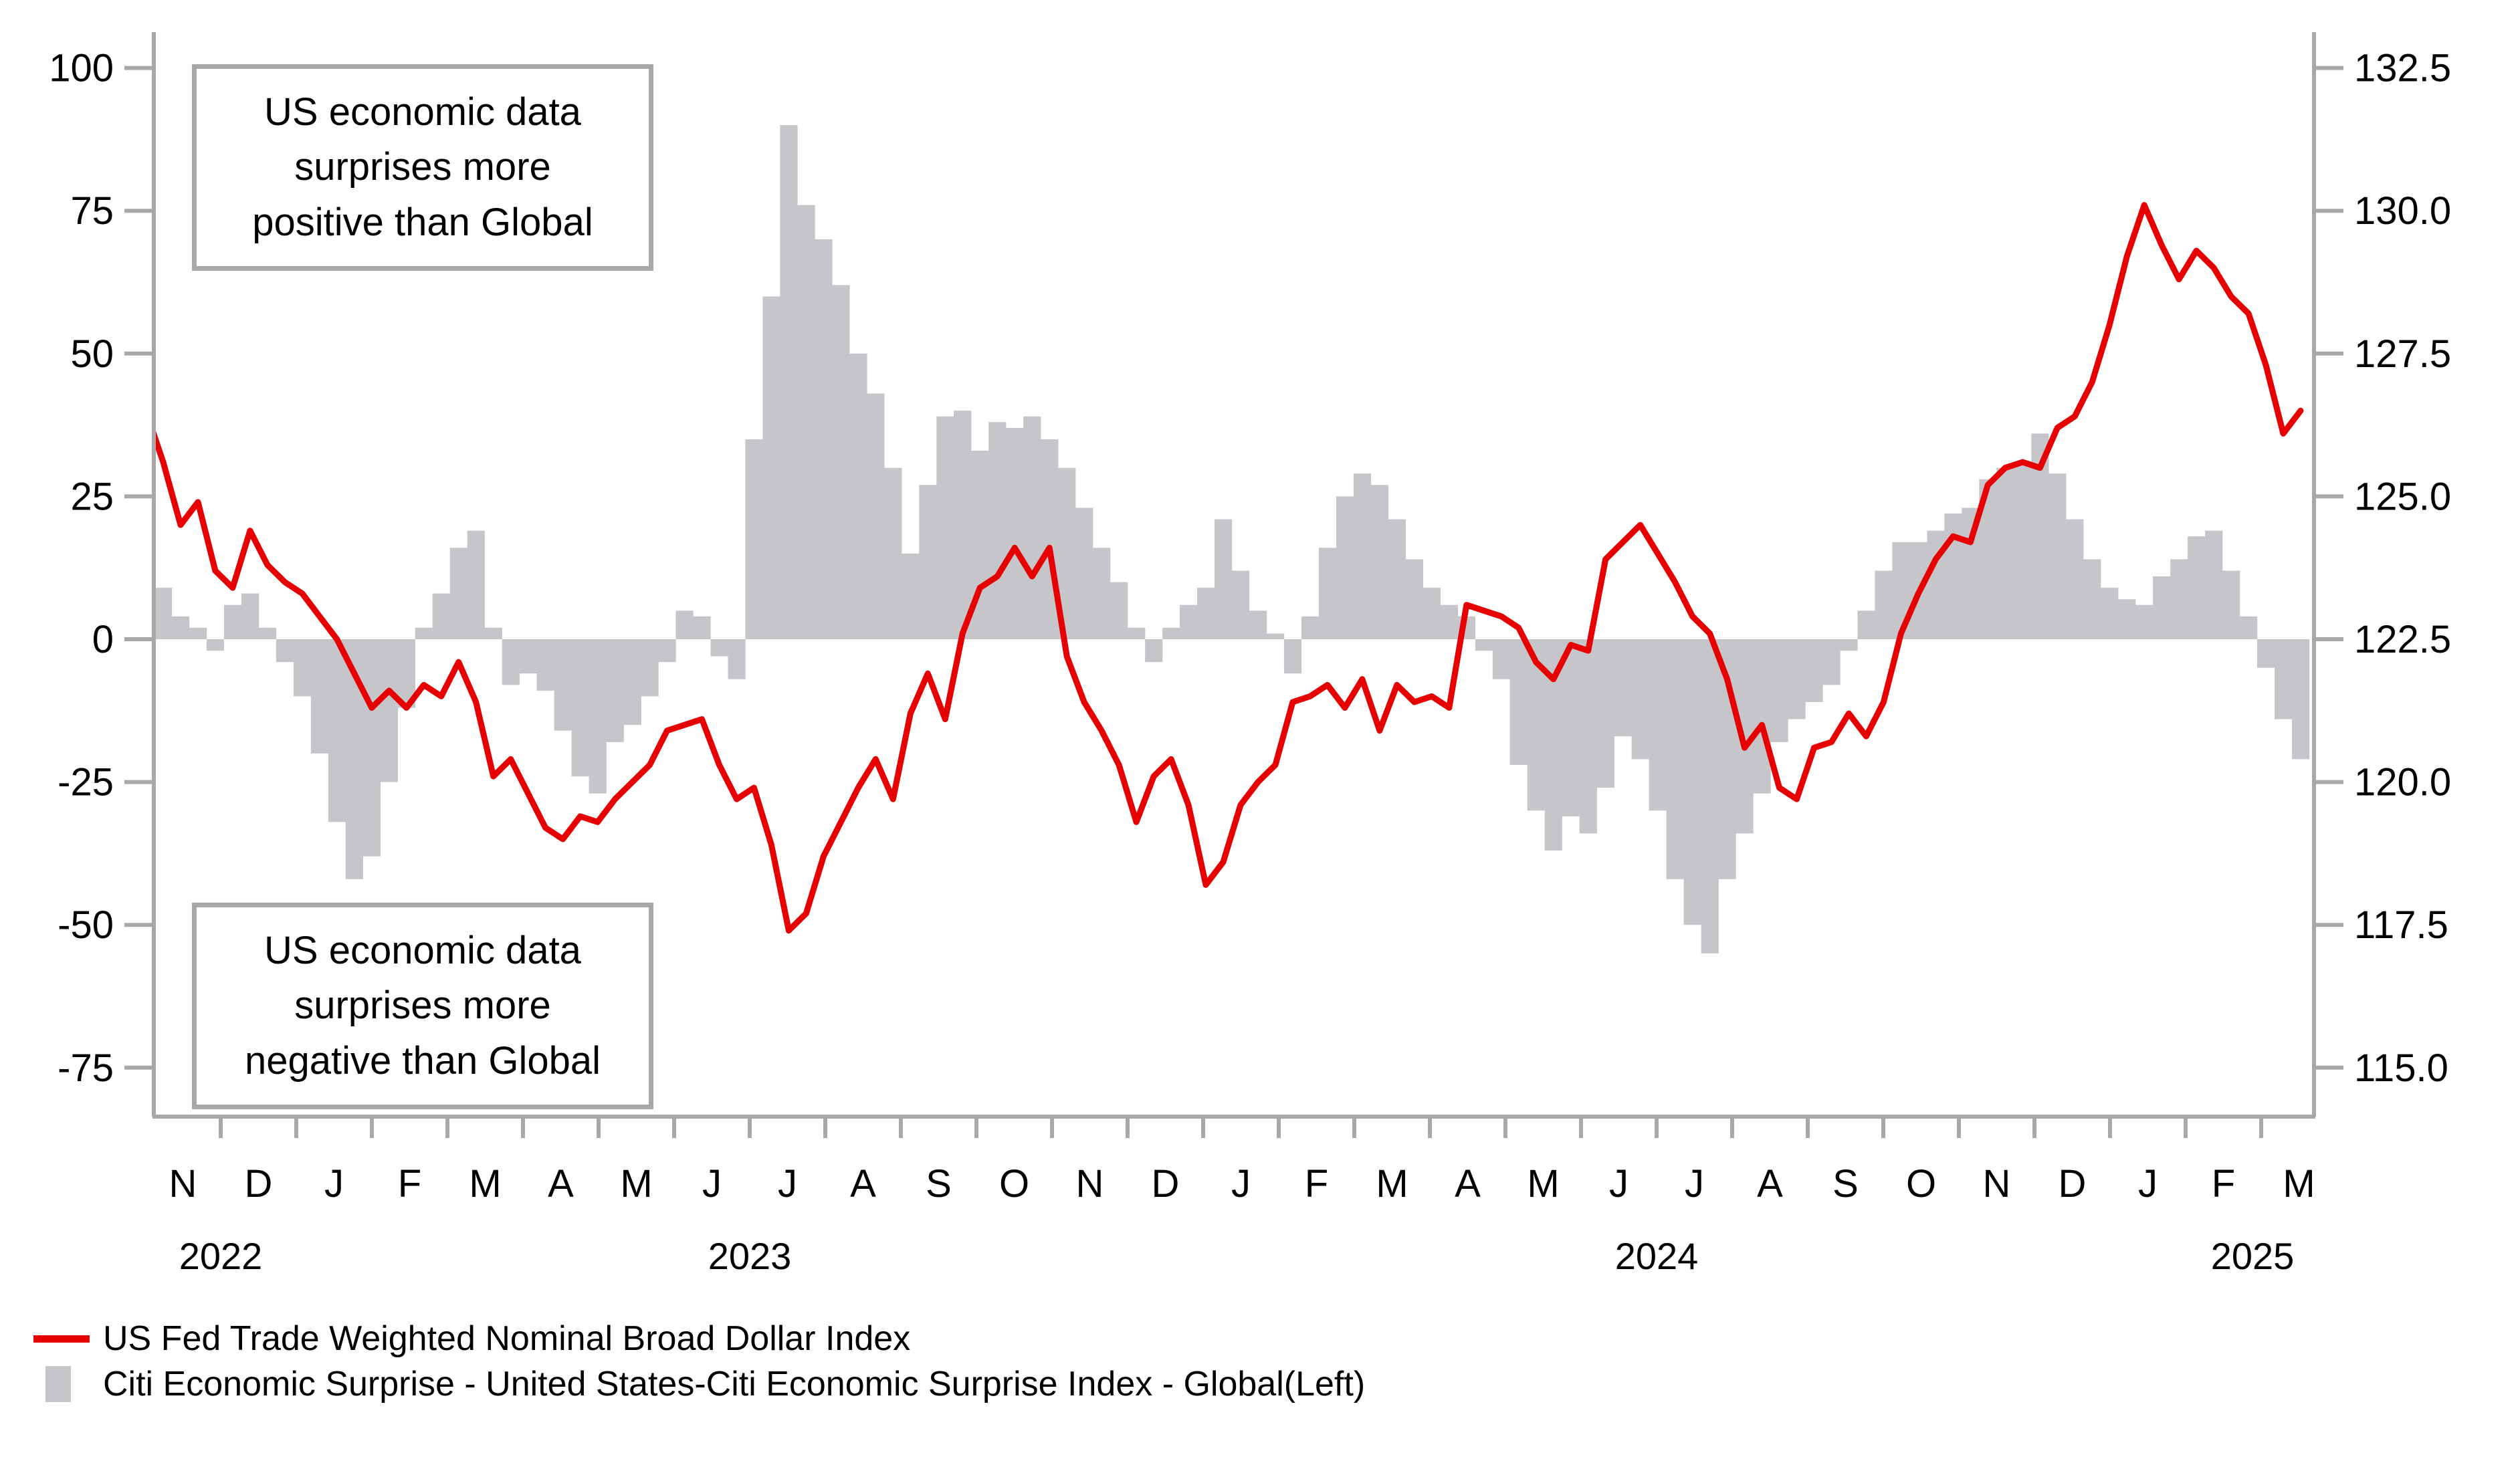 Image resolution: width=2520 pixels, height=1471 pixels. Describe the element at coordinates (139, 568) in the screenshot. I see `left-axis-ticks` at that location.